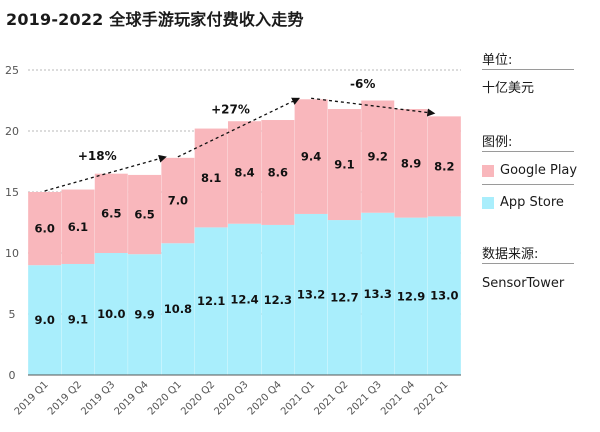 This screenshot has width=600, height=432. Describe the element at coordinates (12, 192) in the screenshot. I see `y-tick-label: 15` at that location.